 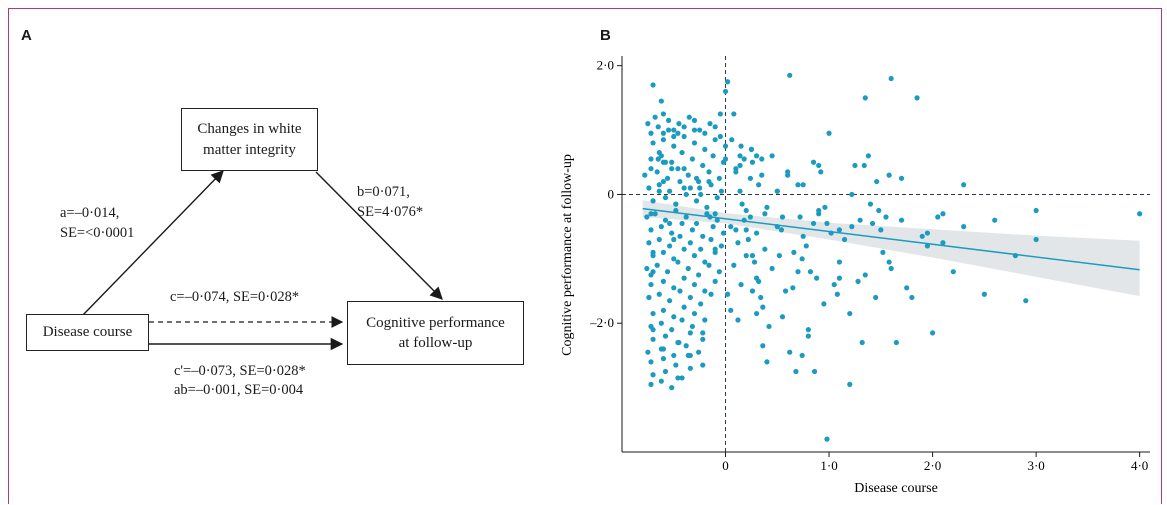 I want to click on x-tick-label: 1·0, so click(x=828, y=465).